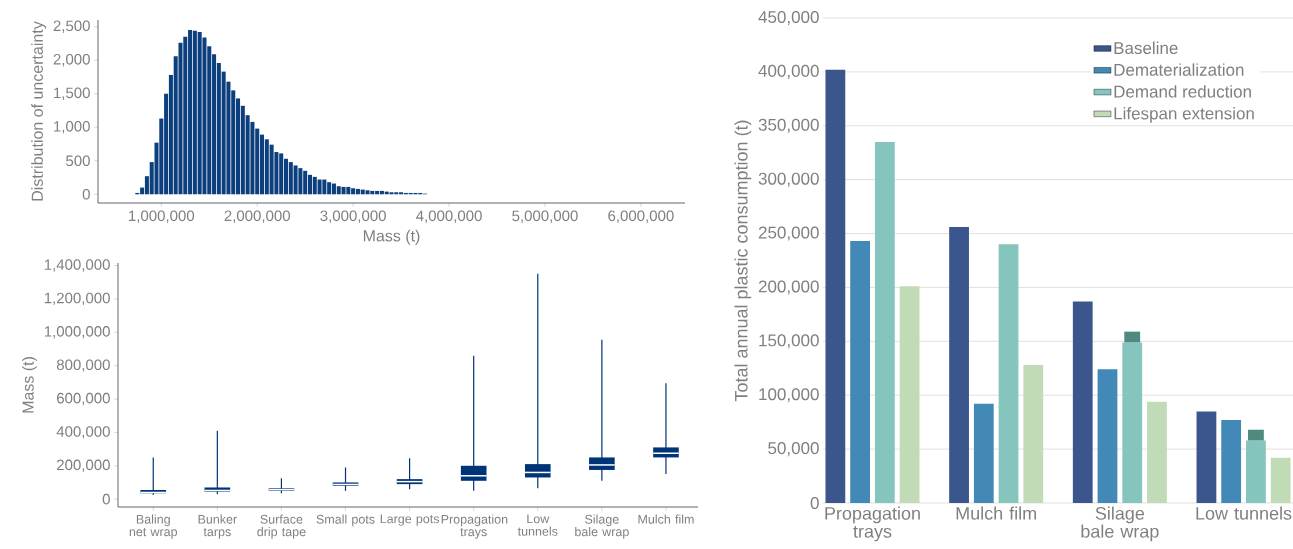 Image resolution: width=1293 pixels, height=549 pixels. I want to click on y-tick-label: 450,000, so click(788, 18).